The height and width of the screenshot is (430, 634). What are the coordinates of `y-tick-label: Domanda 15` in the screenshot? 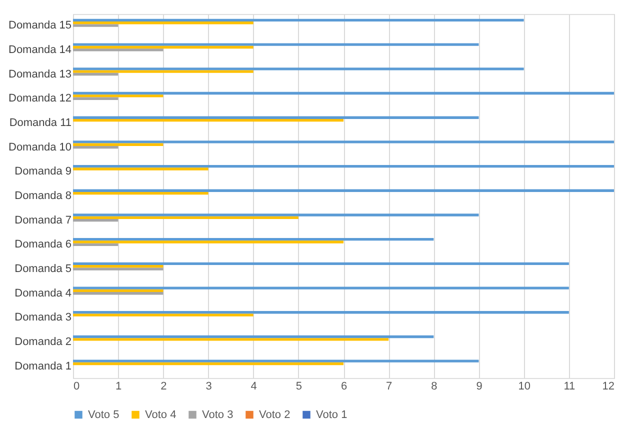 It's located at (40, 26).